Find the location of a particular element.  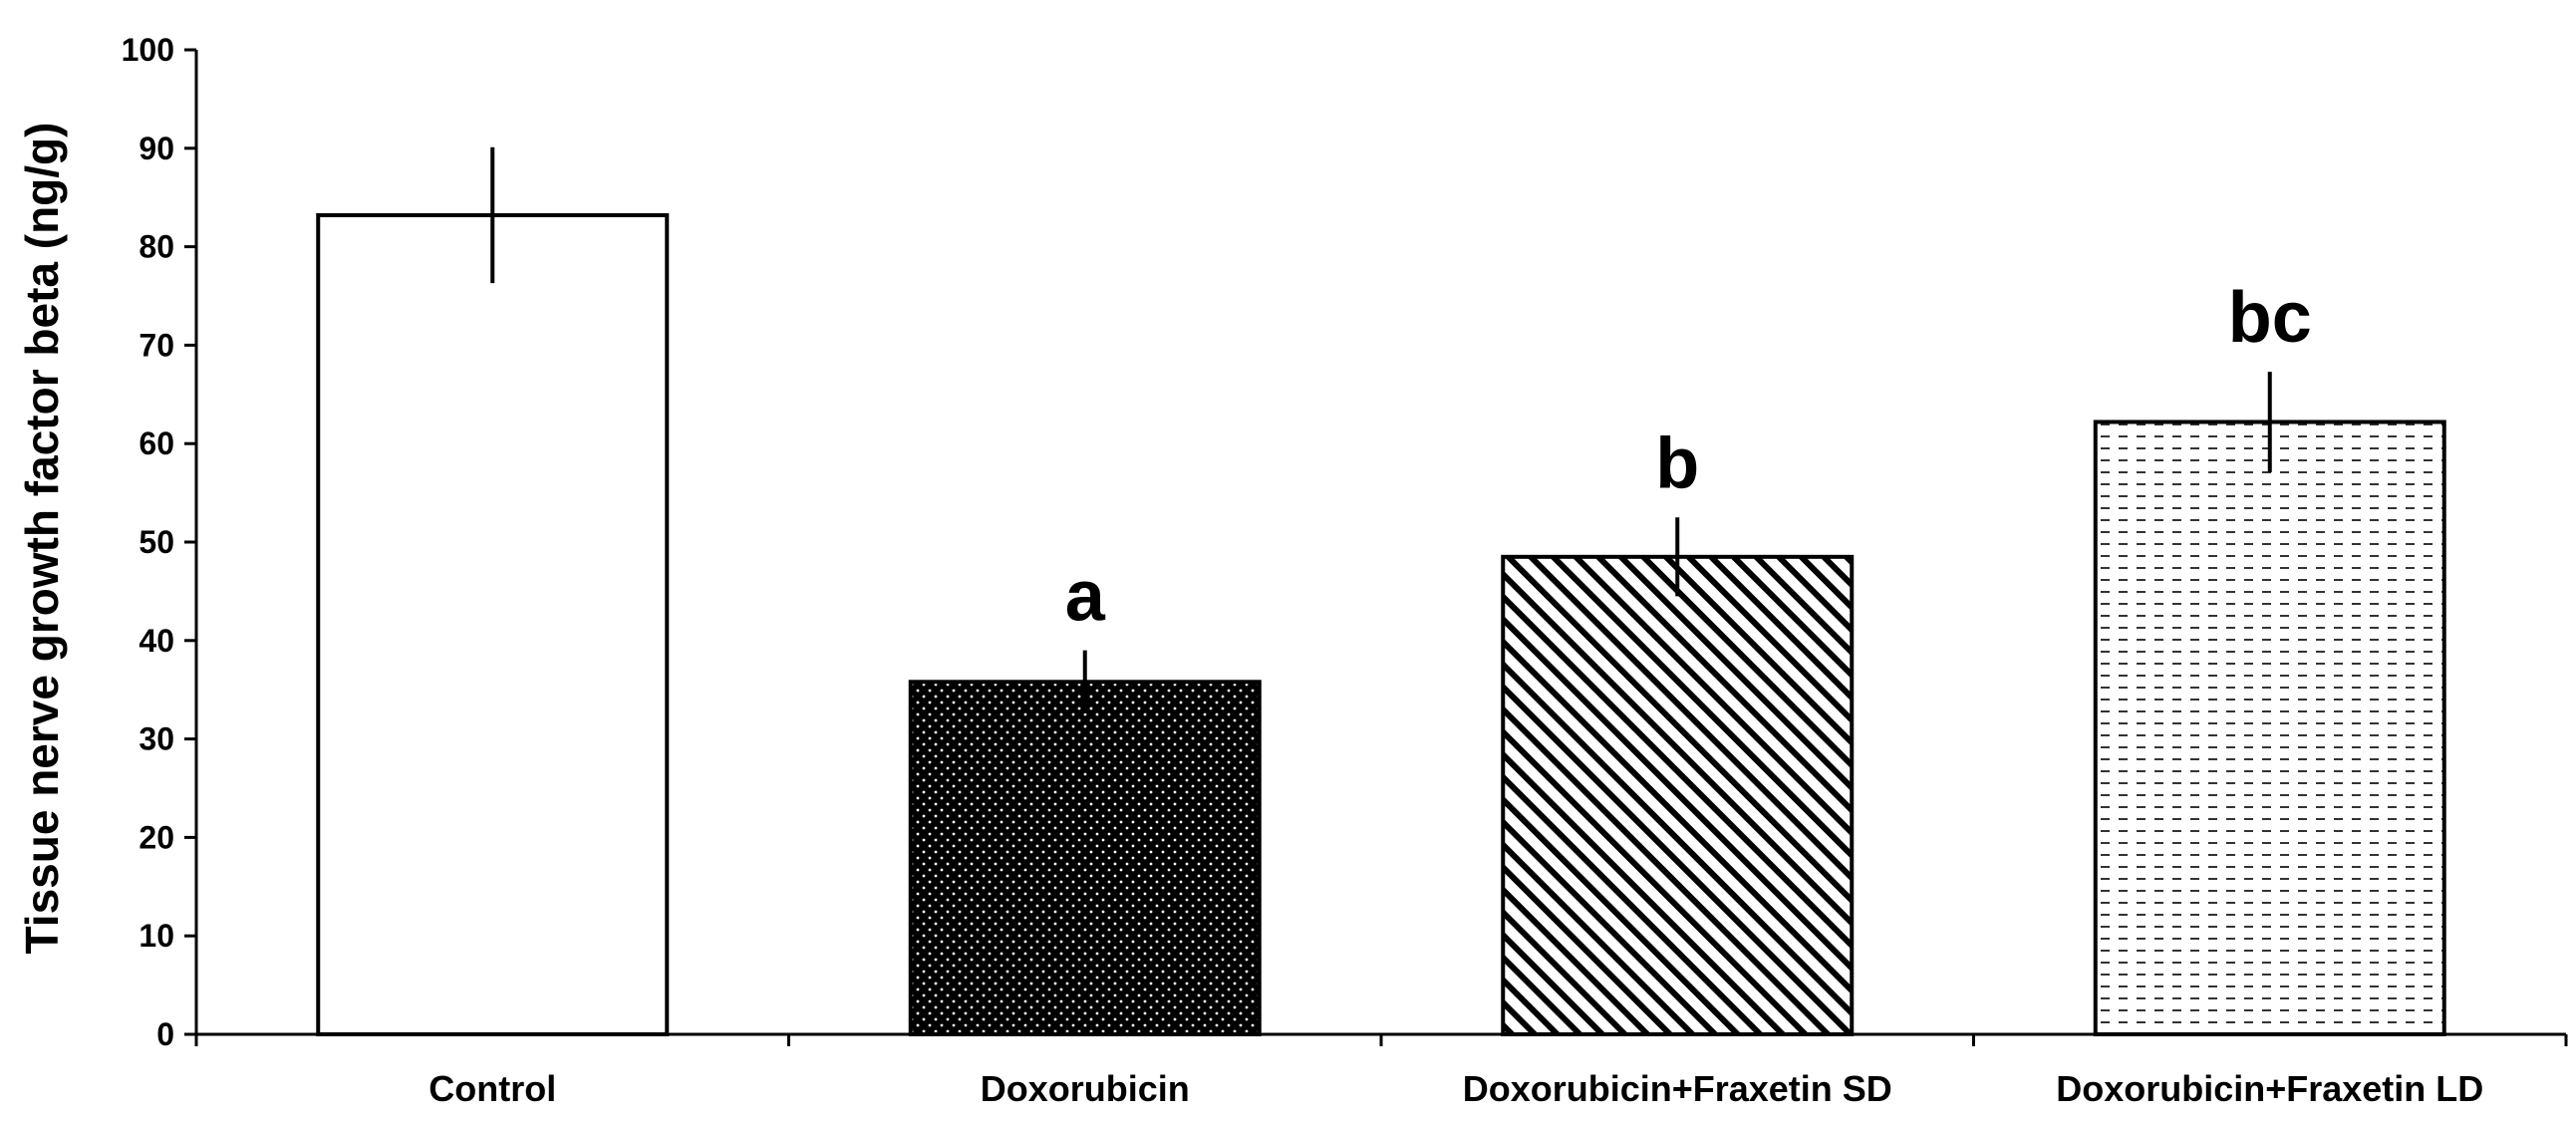

significance-label-doxorubicin: a is located at coordinates (1085, 597).